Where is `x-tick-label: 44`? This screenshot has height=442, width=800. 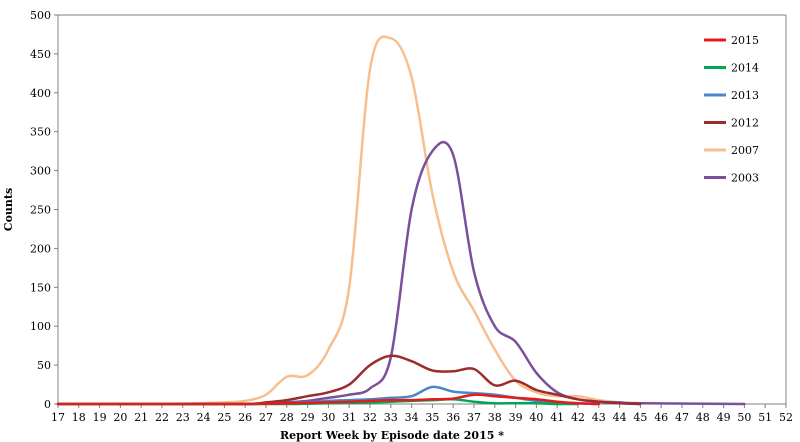 x-tick-label: 44 is located at coordinates (620, 417).